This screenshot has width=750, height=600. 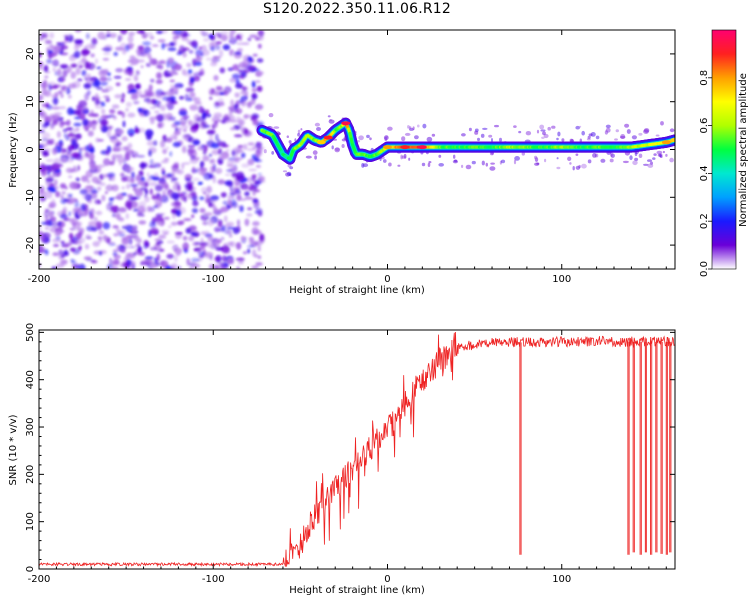 I want to click on figure-title: S120.2022.350.11.06.R12, so click(x=357, y=9).